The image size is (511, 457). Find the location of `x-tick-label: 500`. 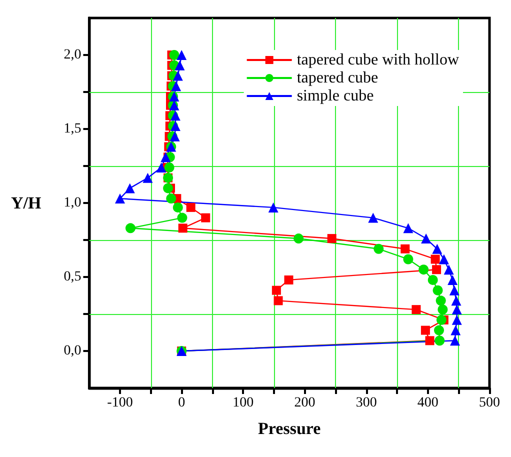

x-tick-label: 500 is located at coordinates (489, 403).